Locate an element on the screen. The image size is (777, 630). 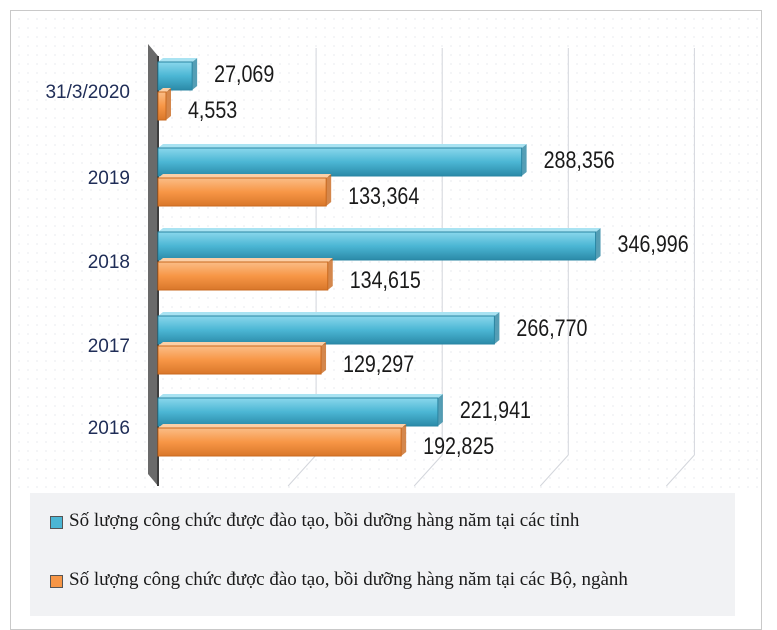
data-label: 346,996 is located at coordinates (653, 243).